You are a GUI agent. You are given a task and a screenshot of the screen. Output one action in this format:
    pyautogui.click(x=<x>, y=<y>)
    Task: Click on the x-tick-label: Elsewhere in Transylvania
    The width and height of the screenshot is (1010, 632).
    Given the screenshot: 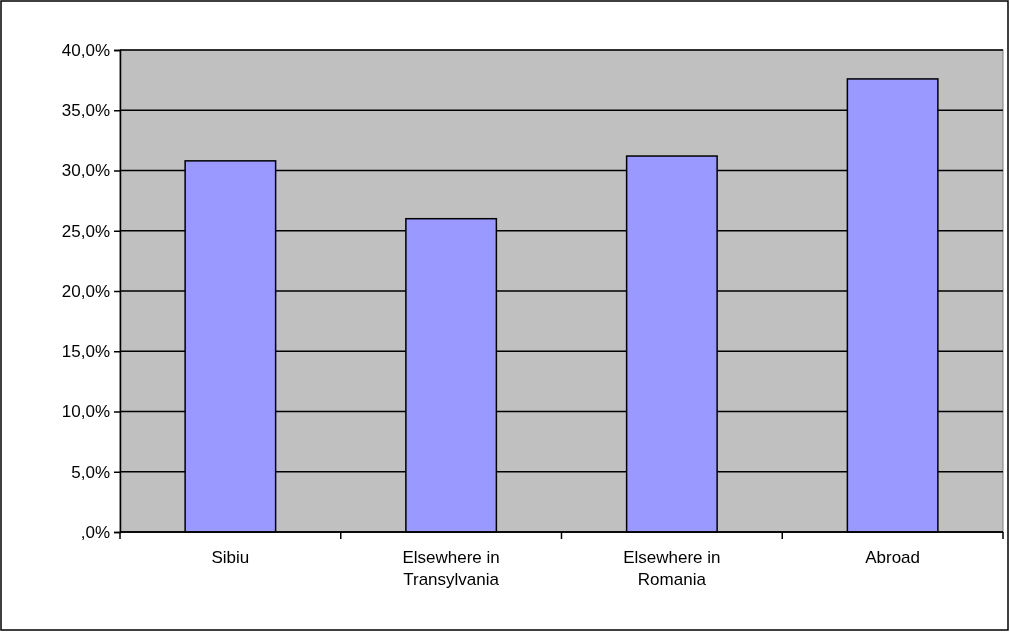 What is the action you would take?
    pyautogui.click(x=451, y=569)
    